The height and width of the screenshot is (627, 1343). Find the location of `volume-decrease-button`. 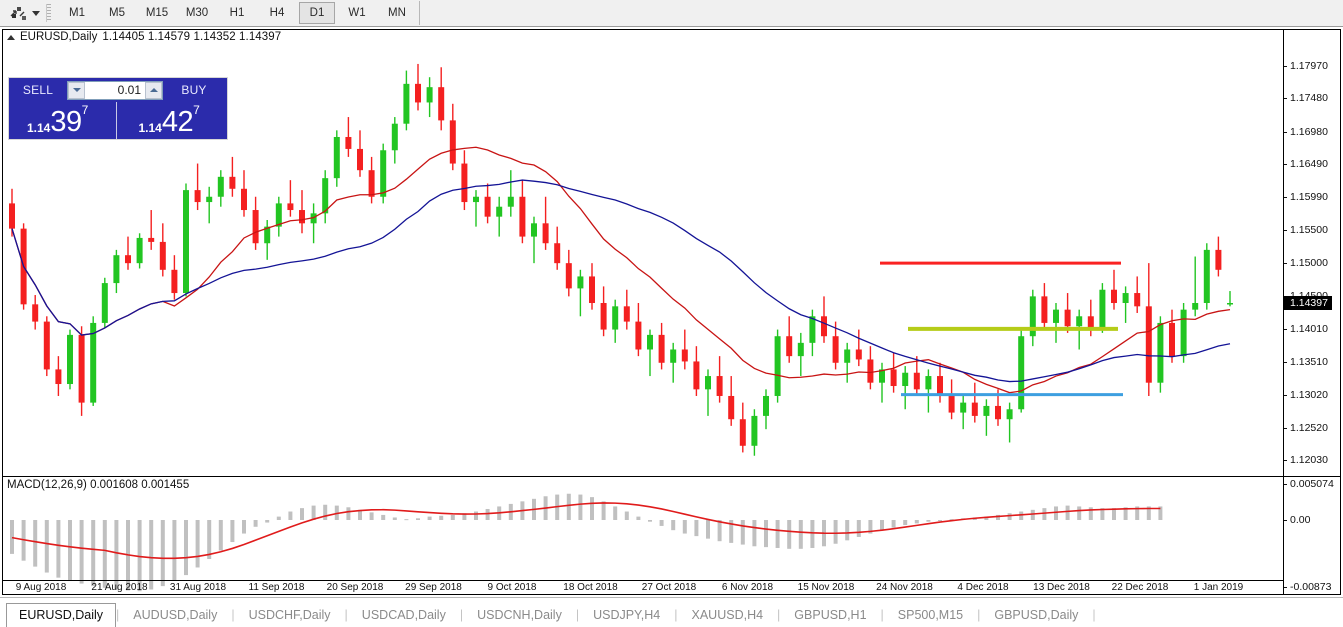

volume-decrease-button is located at coordinates (76, 90).